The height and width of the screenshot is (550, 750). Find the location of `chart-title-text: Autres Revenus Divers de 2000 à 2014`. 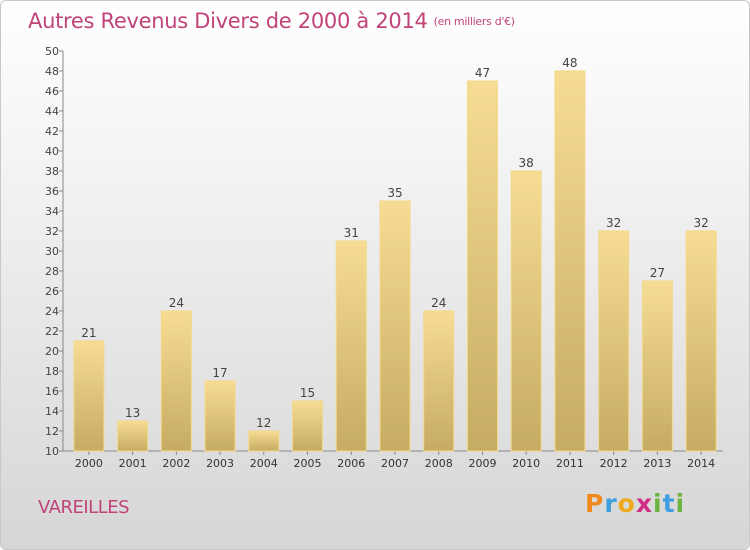

chart-title-text: Autres Revenus Divers de 2000 à 2014 is located at coordinates (228, 21).